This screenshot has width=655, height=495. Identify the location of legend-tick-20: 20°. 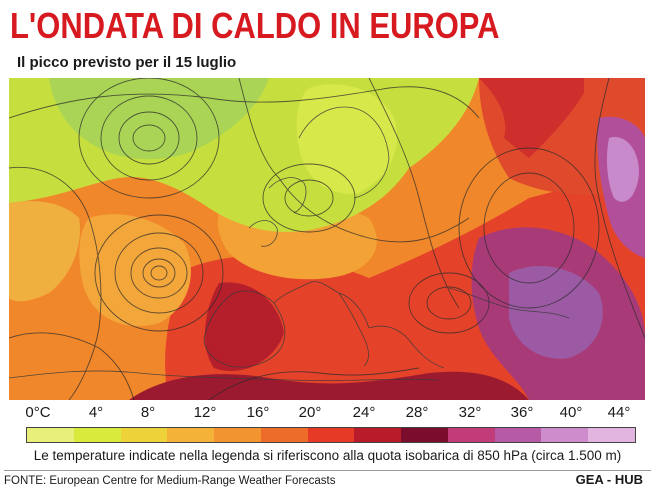
(310, 412).